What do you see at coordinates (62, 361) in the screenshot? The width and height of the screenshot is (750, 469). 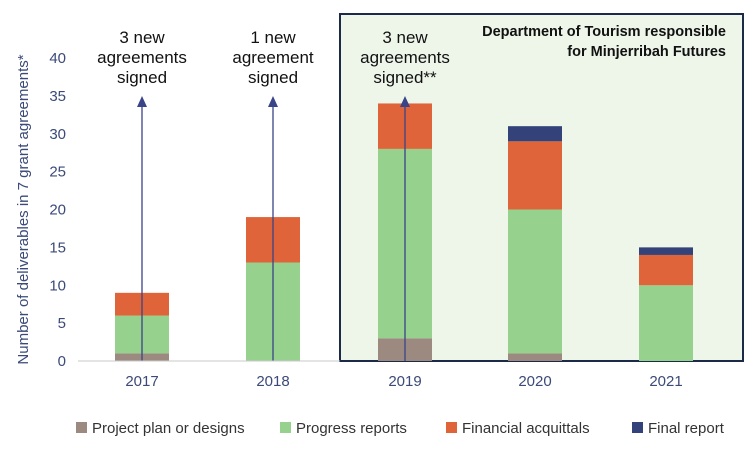 I see `y-tick-label: 0` at bounding box center [62, 361].